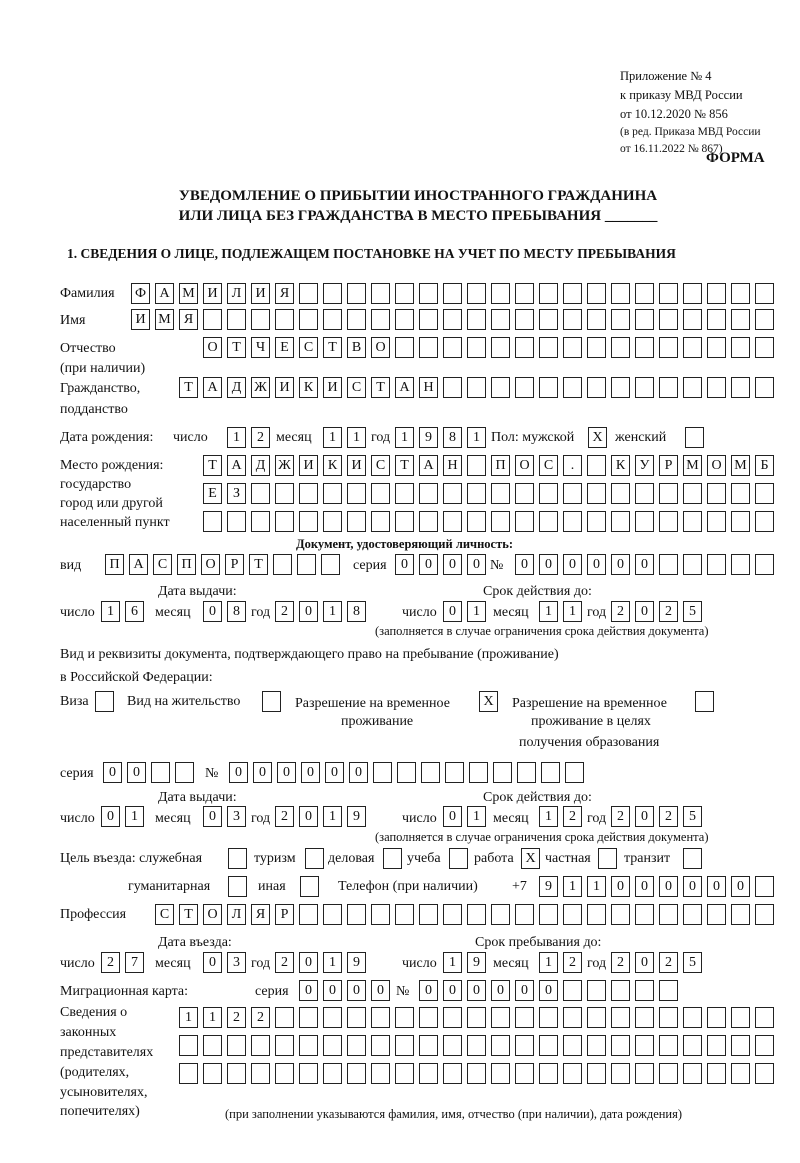 The height and width of the screenshot is (1163, 800). What do you see at coordinates (236, 437) in the screenshot?
I see `char-box-birth-day: 1` at bounding box center [236, 437].